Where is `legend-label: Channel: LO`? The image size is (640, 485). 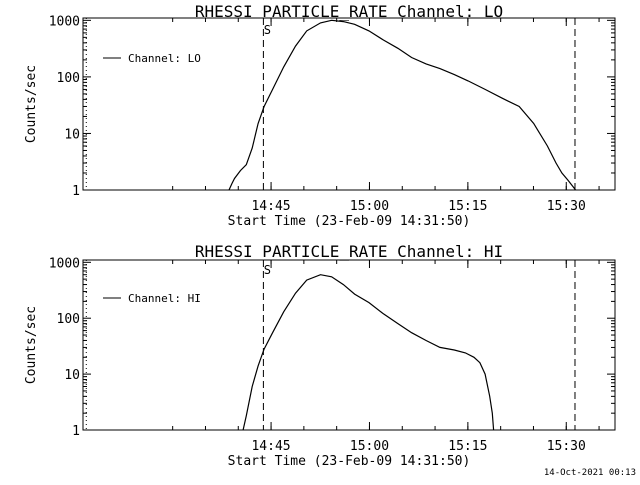 legend-label: Channel: LO is located at coordinates (164, 58).